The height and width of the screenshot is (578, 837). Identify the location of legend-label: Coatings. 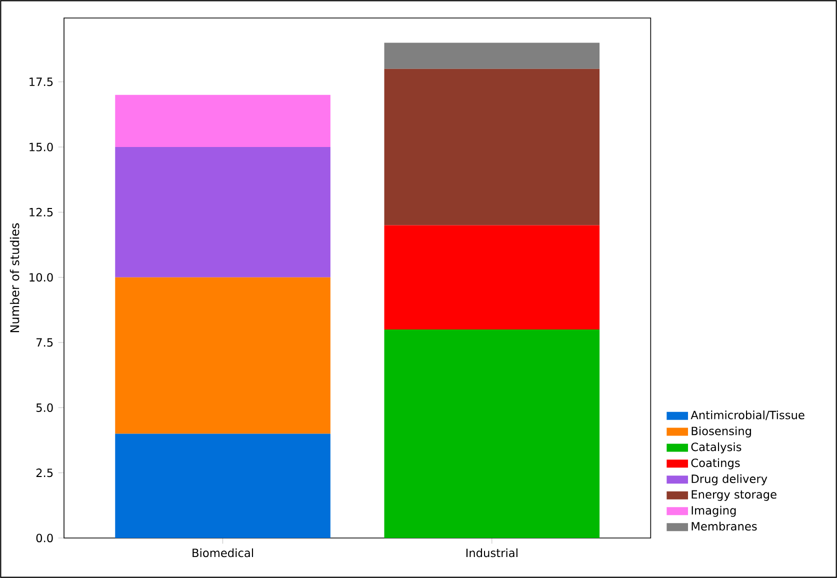
(715, 464).